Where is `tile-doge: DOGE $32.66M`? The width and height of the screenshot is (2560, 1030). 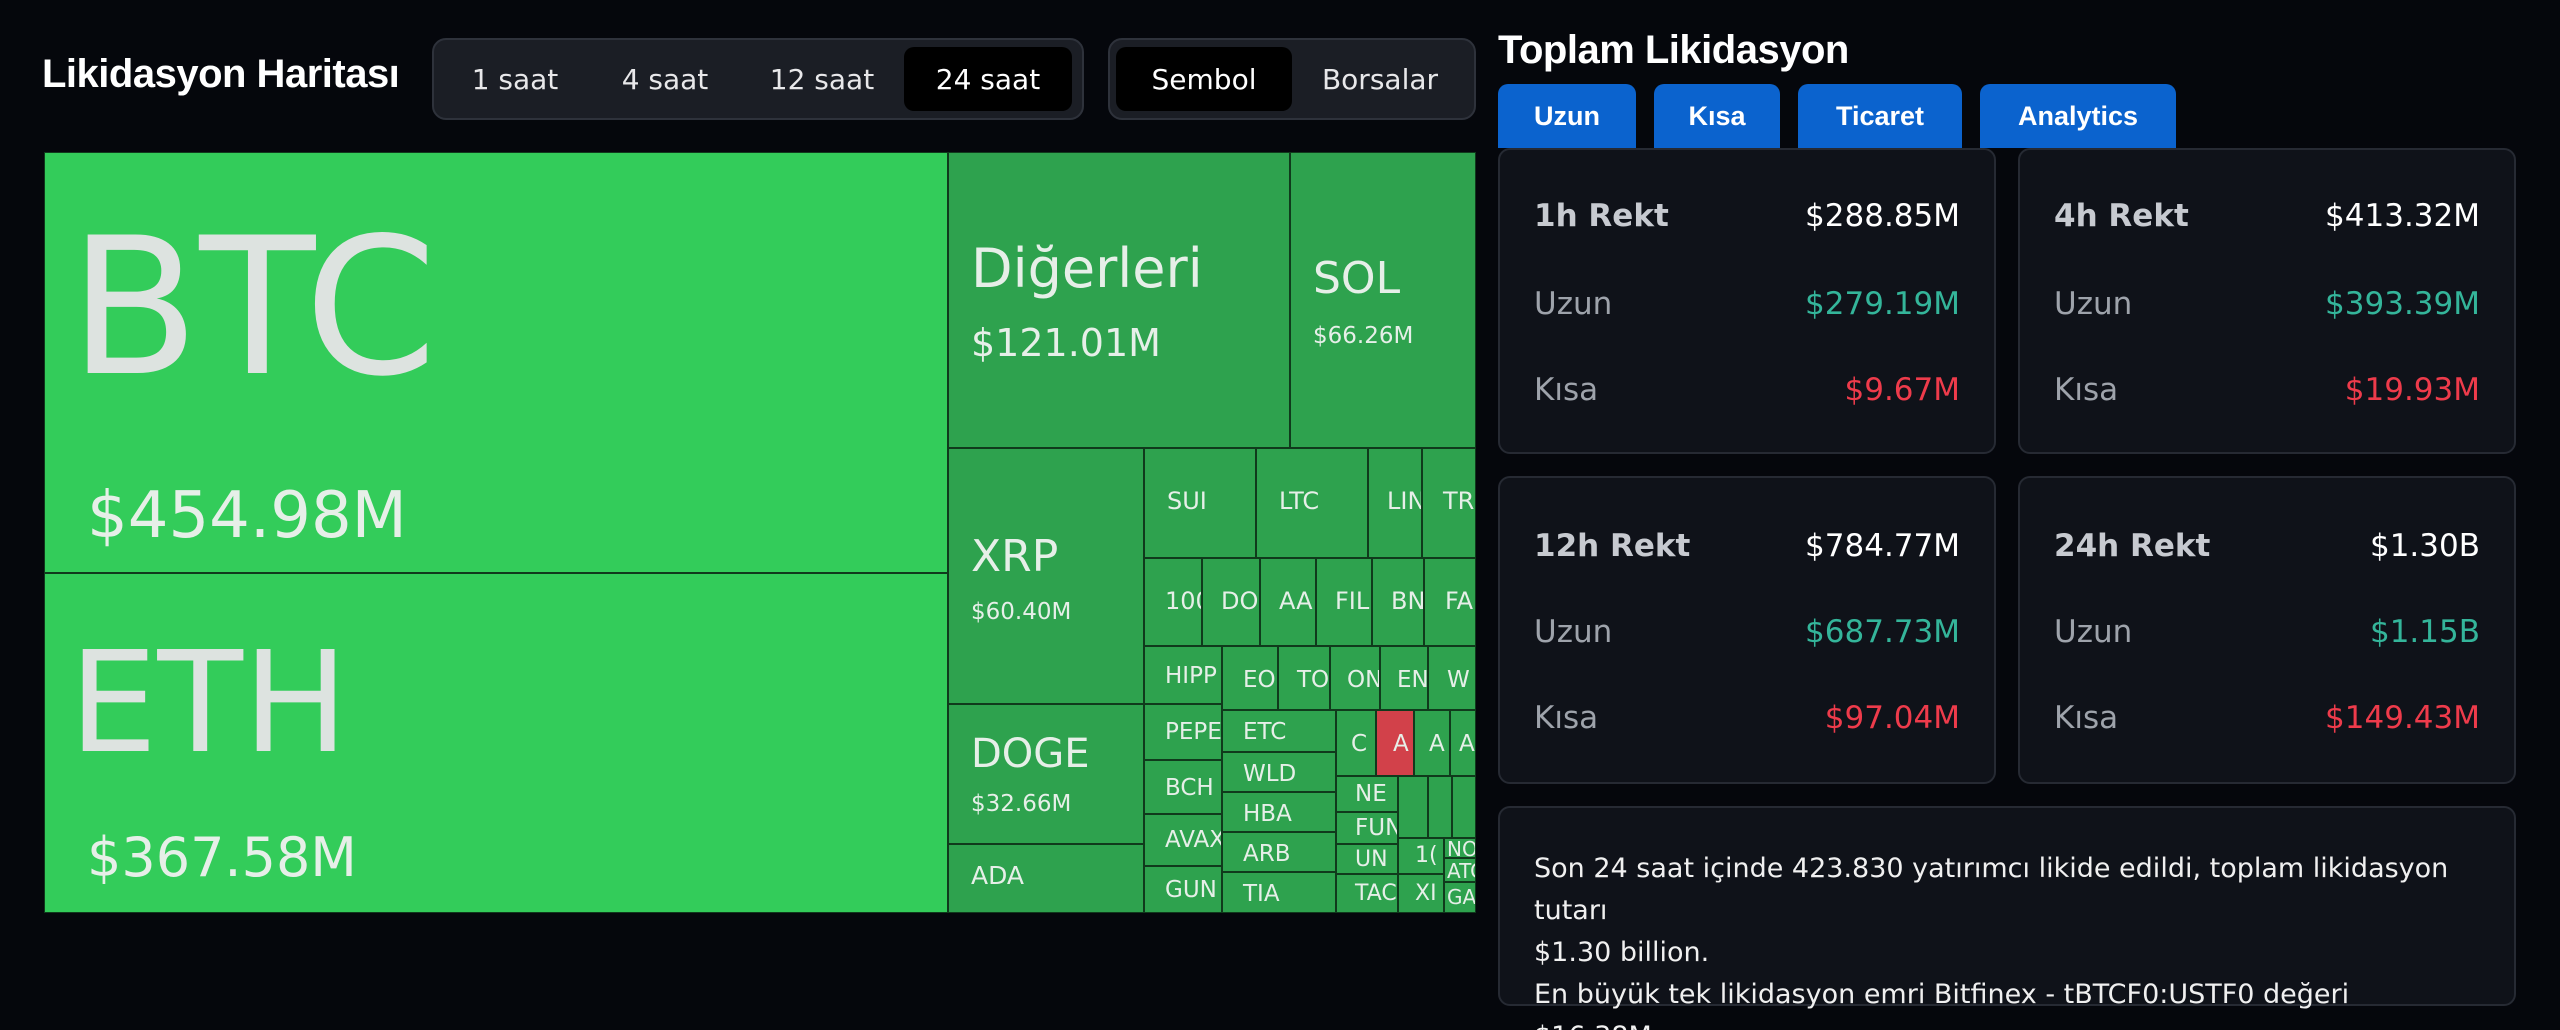
tile-doge: DOGE $32.66M is located at coordinates (1046, 774).